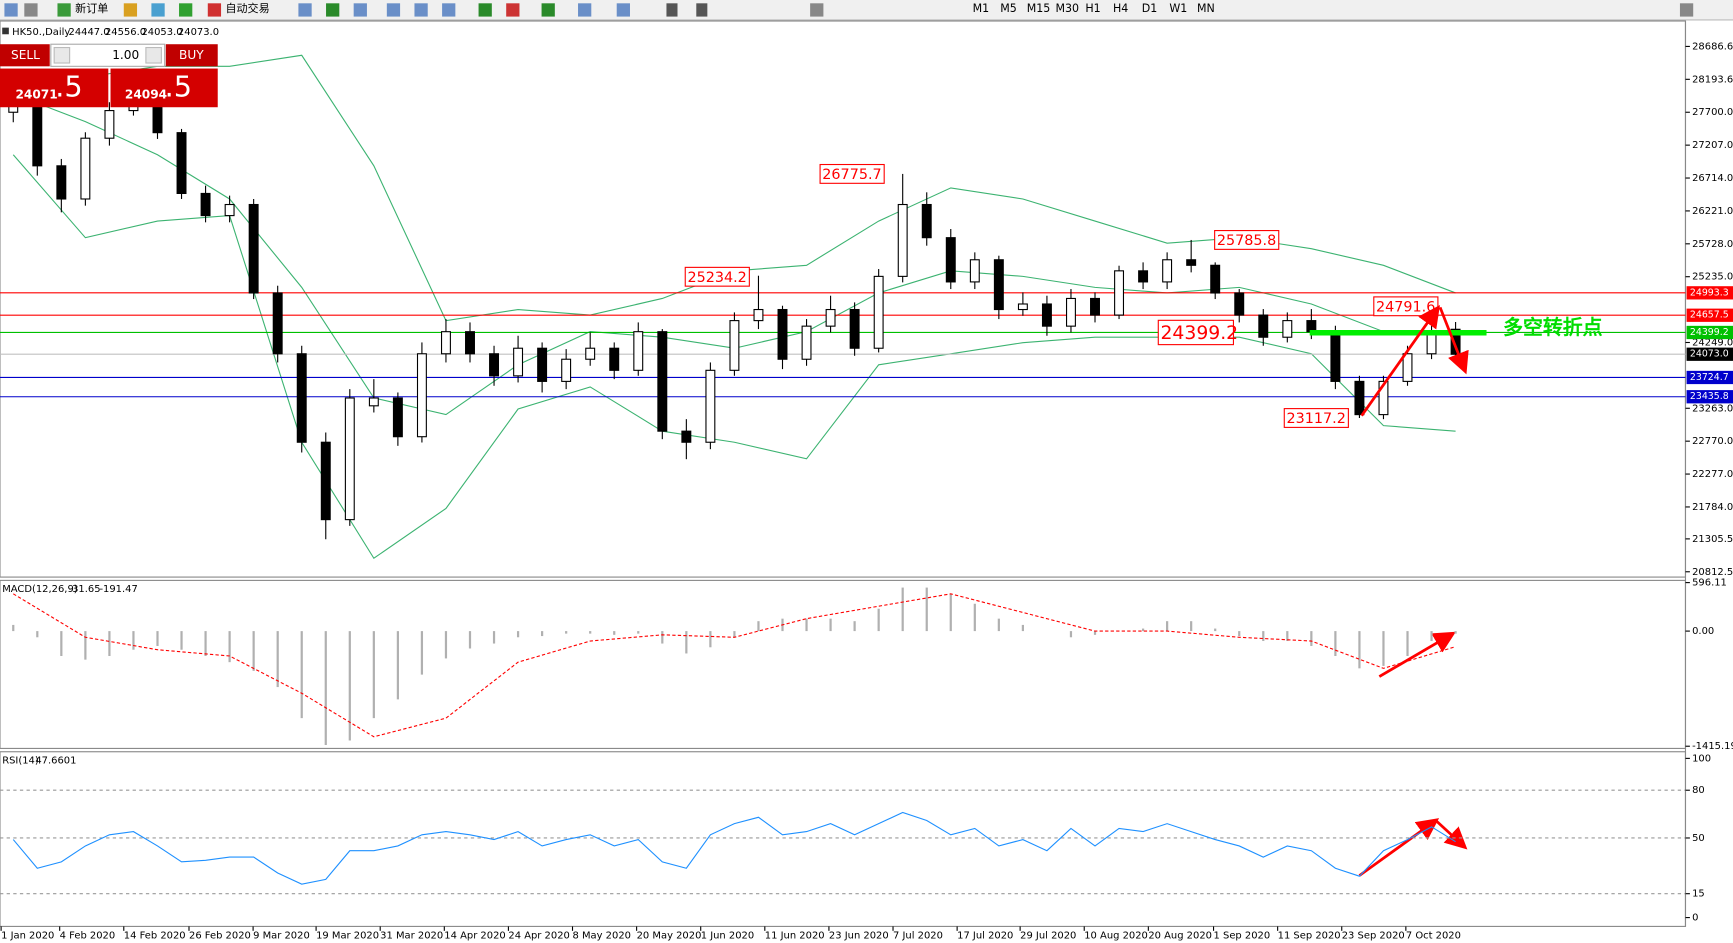 This screenshot has width=1733, height=943. Describe the element at coordinates (1120, 8) in the screenshot. I see `timeframe: H4` at that location.